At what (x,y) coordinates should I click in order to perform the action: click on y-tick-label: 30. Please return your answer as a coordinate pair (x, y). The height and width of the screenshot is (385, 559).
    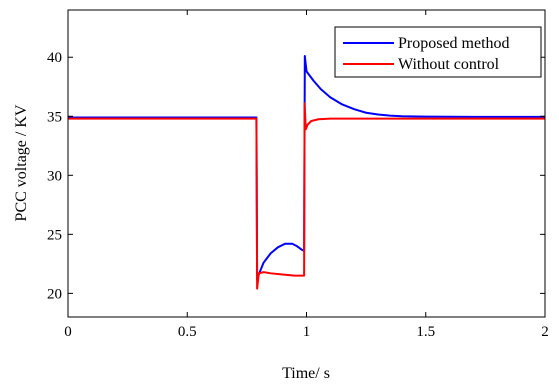
    Looking at the image, I should click on (54, 176).